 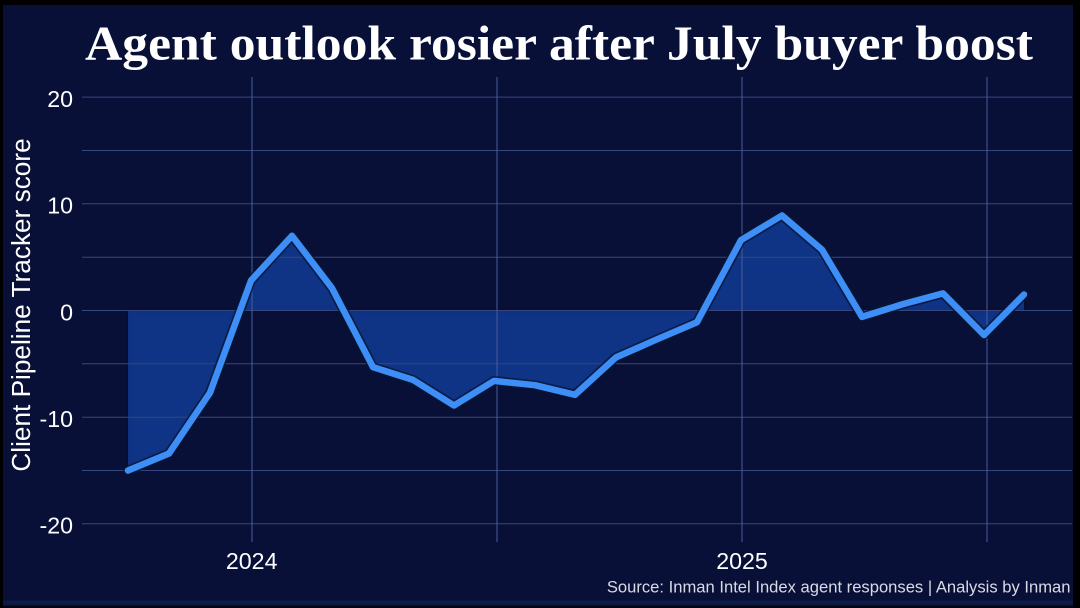 I want to click on svg-text: 2024, so click(x=252, y=561).